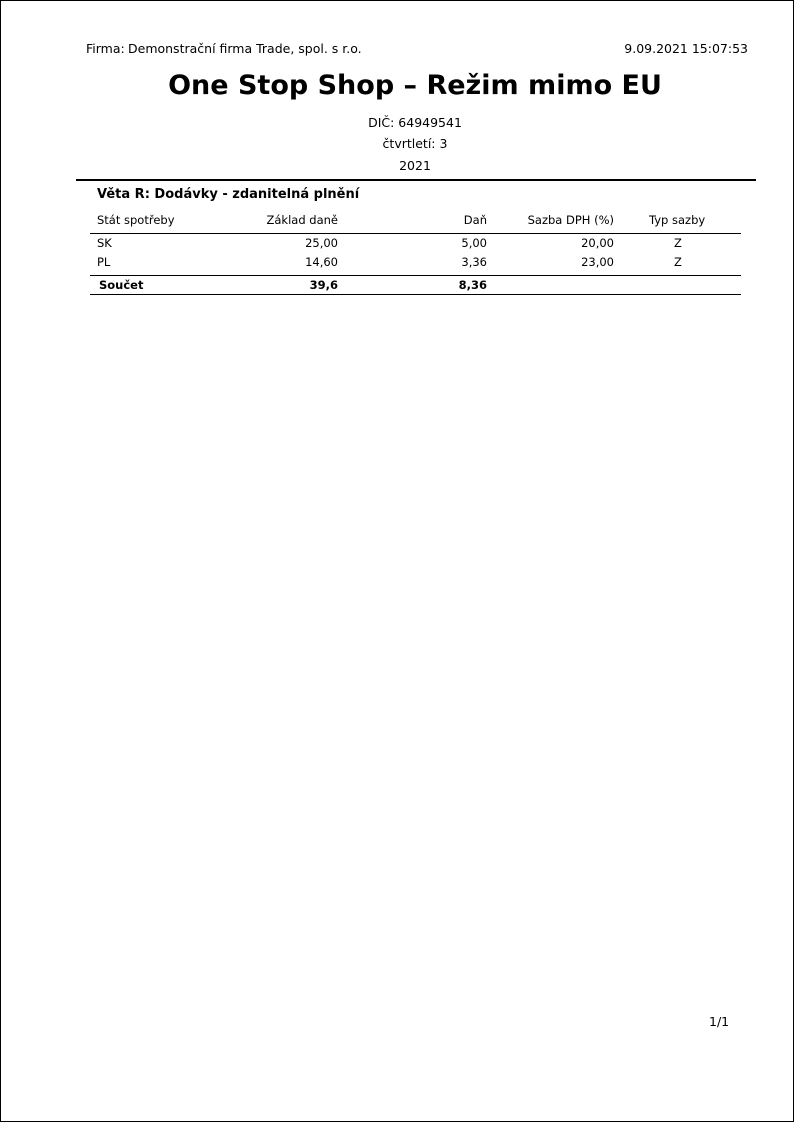  What do you see at coordinates (415, 165) in the screenshot?
I see `year: 2021` at bounding box center [415, 165].